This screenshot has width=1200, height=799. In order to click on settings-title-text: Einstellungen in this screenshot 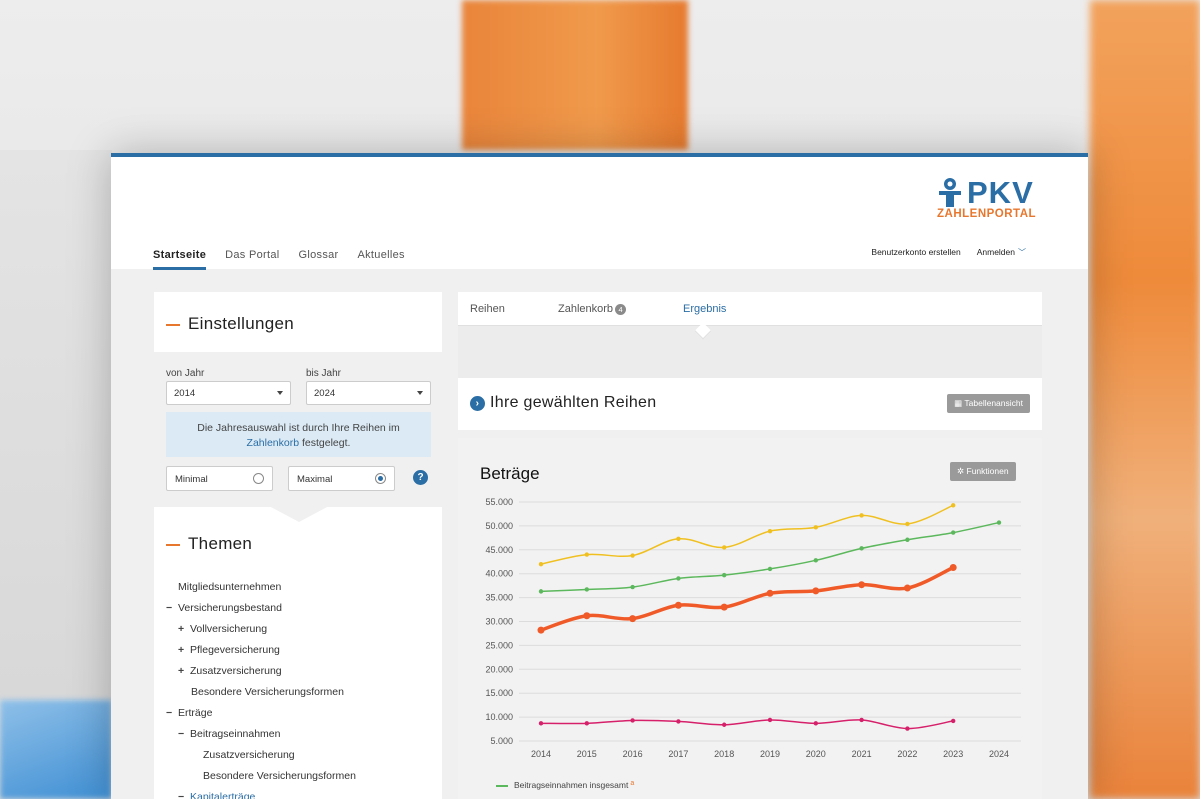, I will do `click(241, 323)`.